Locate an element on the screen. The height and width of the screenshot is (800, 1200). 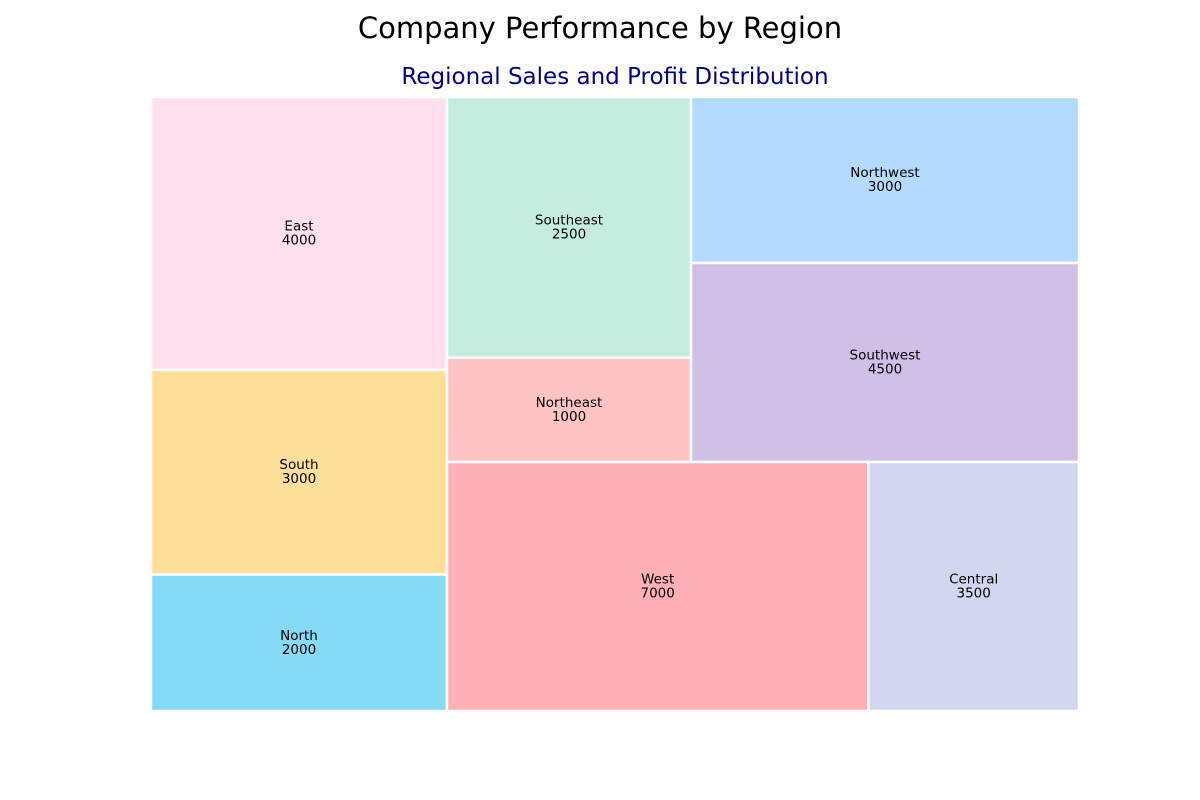
cell-value-northwest: 3000 is located at coordinates (885, 187).